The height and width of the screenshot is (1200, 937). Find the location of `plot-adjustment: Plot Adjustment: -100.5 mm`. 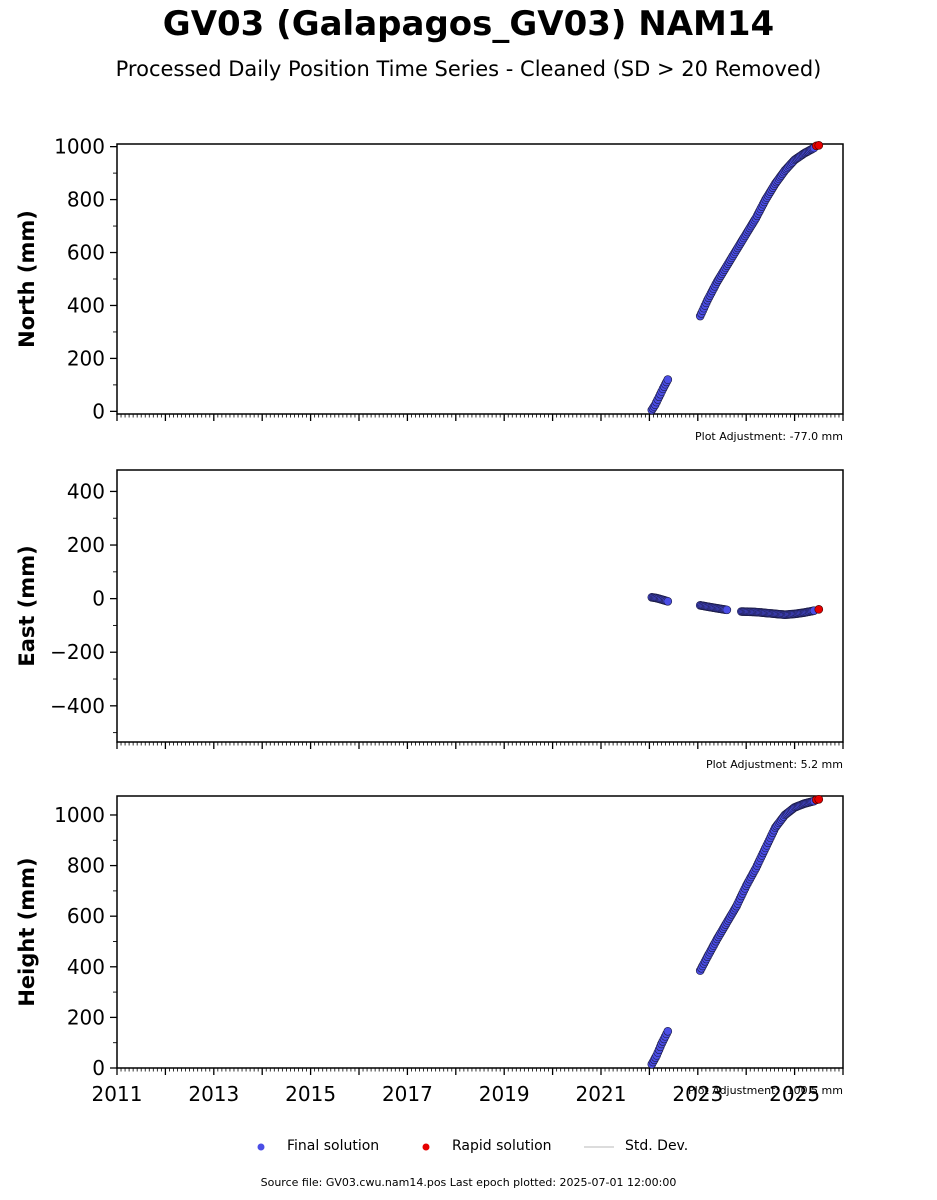

plot-adjustment: Plot Adjustment: -100.5 mm is located at coordinates (765, 1090).